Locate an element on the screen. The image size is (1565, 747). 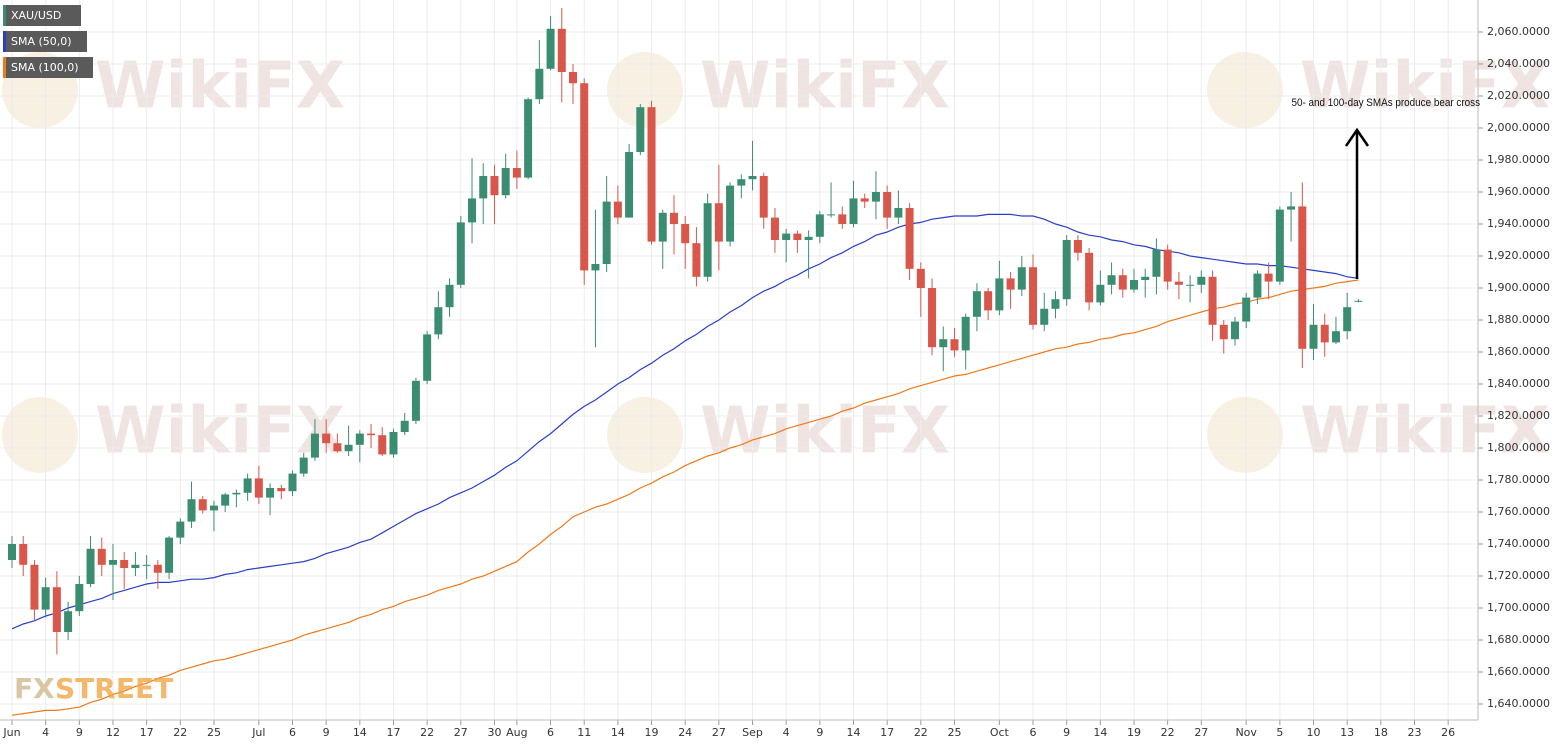
y-tick-label: 1,900.0000 is located at coordinates (1518, 287).